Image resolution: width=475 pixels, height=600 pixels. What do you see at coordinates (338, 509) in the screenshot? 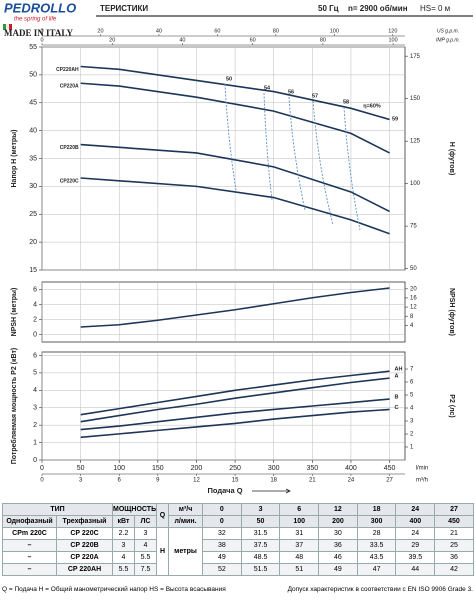
I see `header-cell: 12` at bounding box center [338, 509].